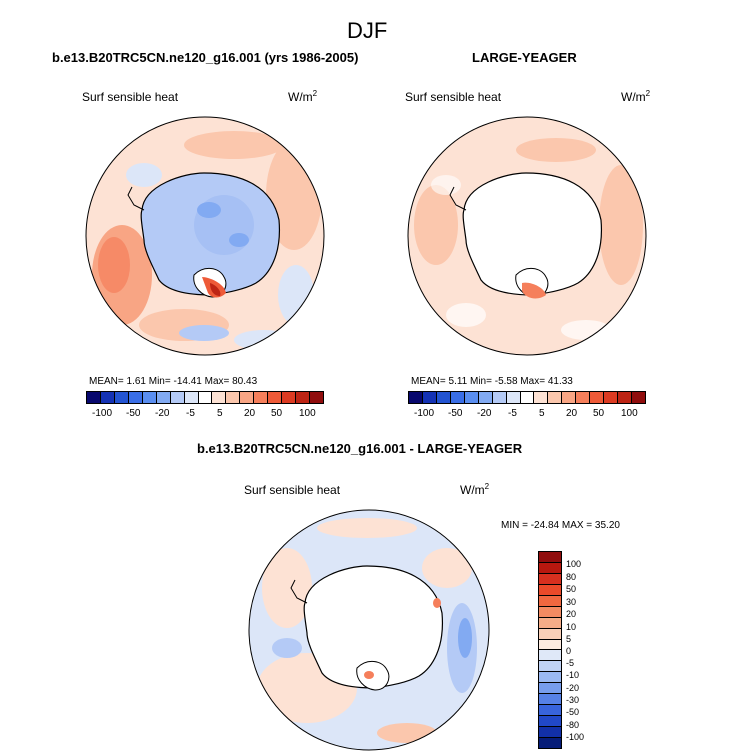 Image resolution: width=733 pixels, height=756 pixels. I want to click on colorbar-tick: -10, so click(573, 675).